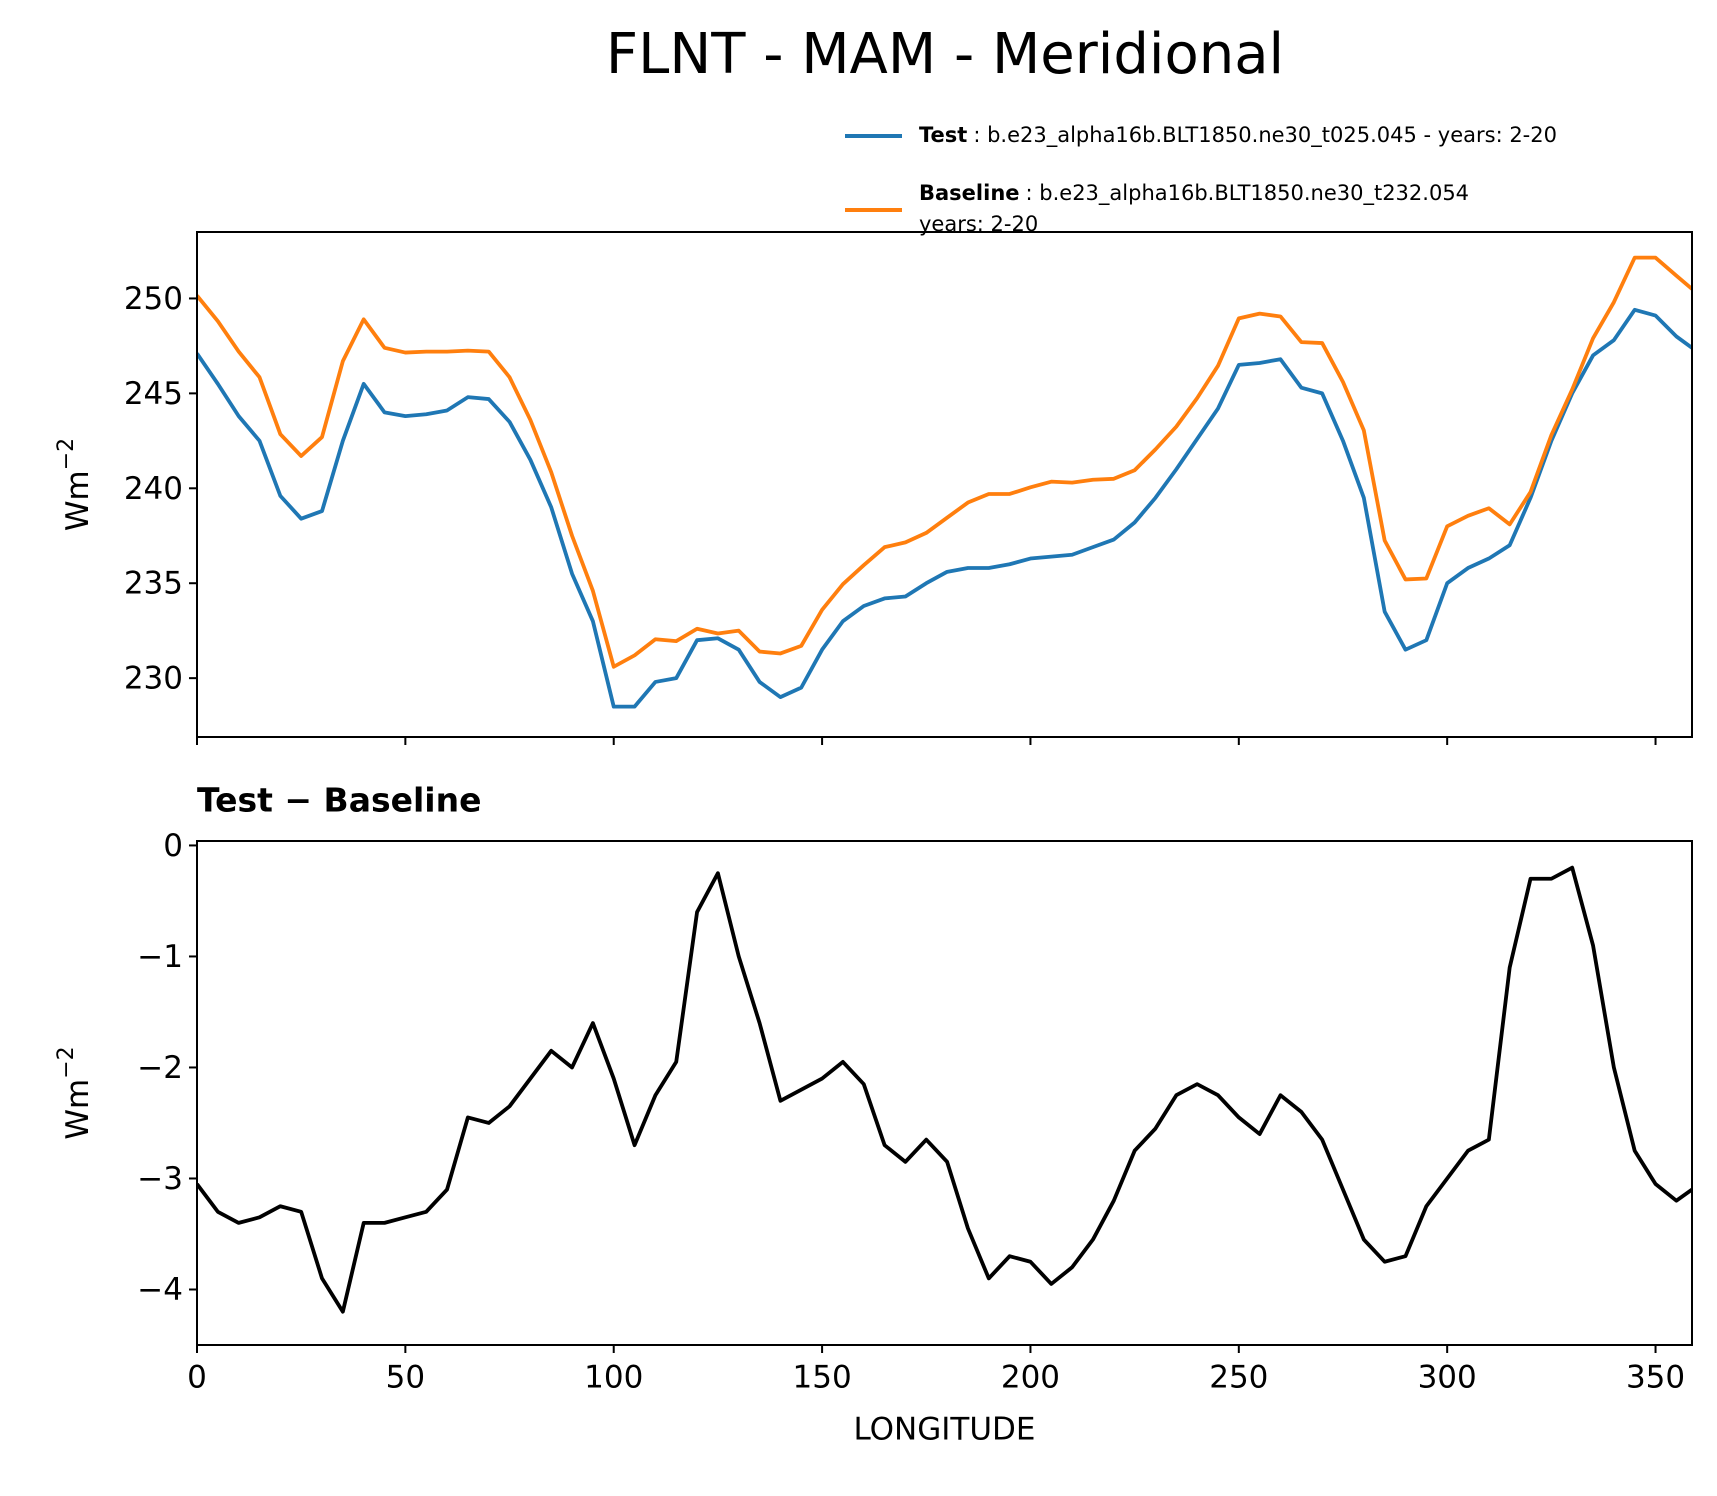 The width and height of the screenshot is (1717, 1496). What do you see at coordinates (943, 135) in the screenshot?
I see `legend-name: Test` at bounding box center [943, 135].